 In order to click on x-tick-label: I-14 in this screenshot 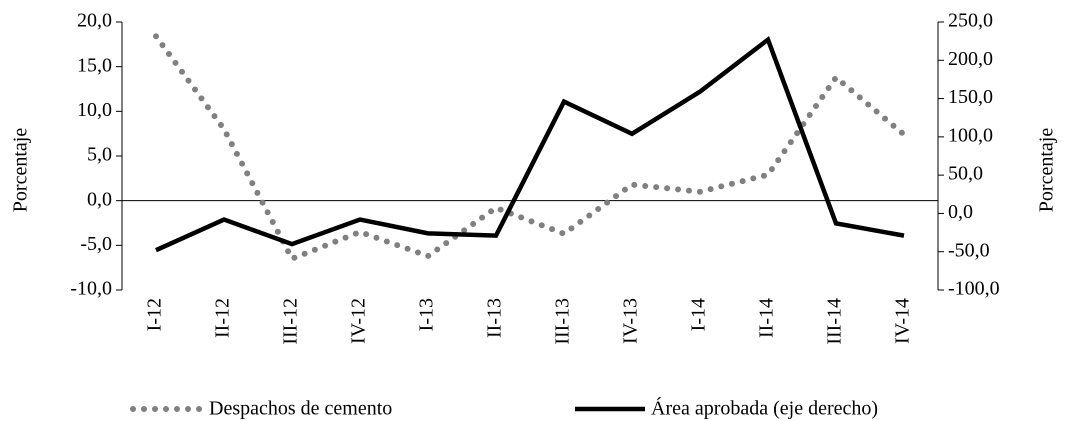, I will do `click(699, 314)`.